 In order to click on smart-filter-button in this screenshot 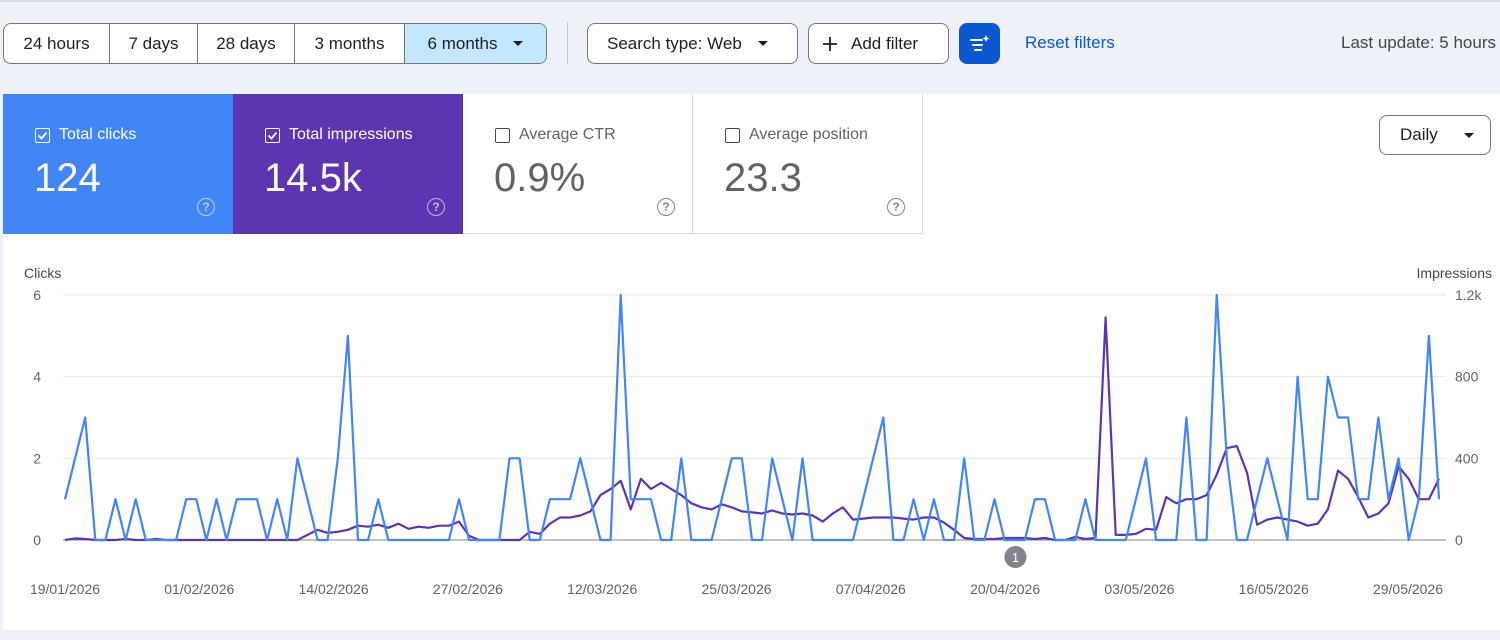, I will do `click(979, 43)`.